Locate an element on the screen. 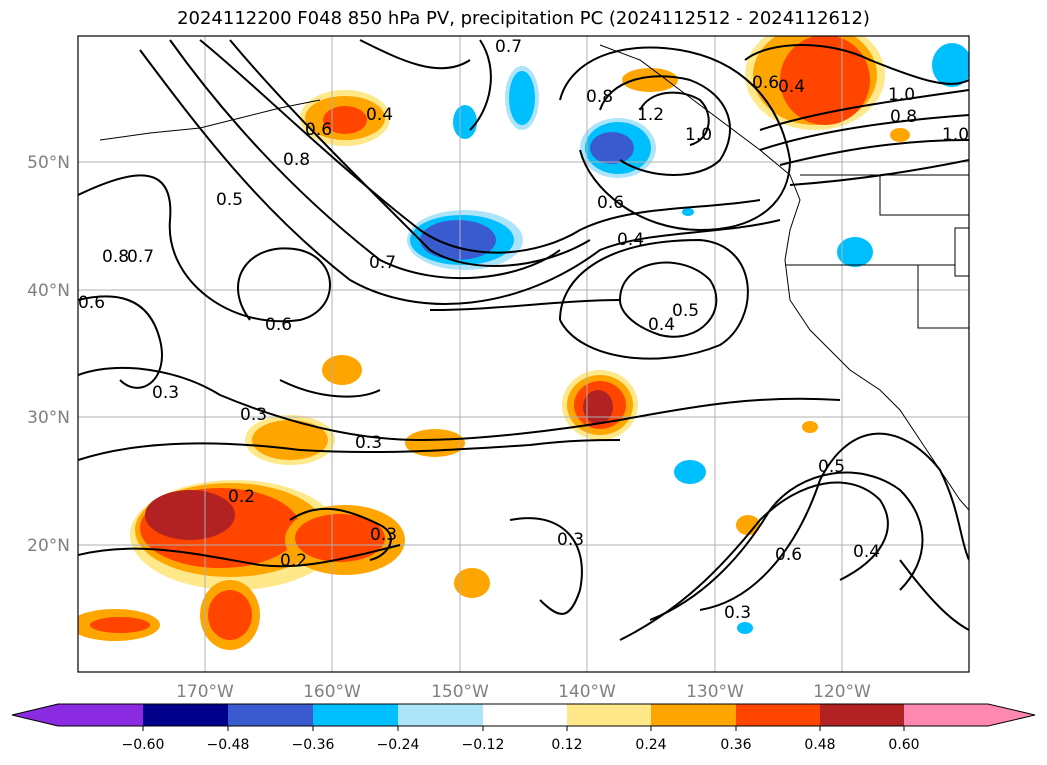 This screenshot has height=765, width=1047. contour-label: 1.2 is located at coordinates (650, 115).